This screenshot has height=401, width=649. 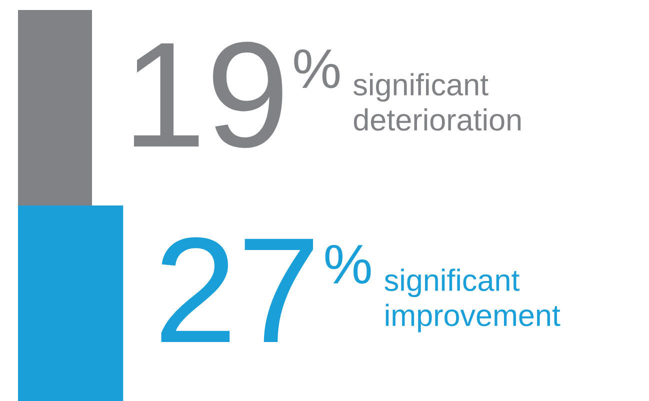 I want to click on text: significant deterioration, so click(x=437, y=102).